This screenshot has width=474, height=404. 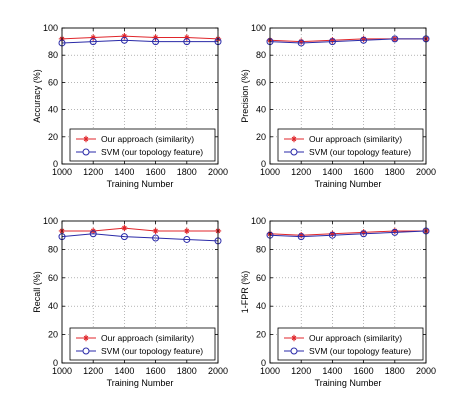 What do you see at coordinates (37, 96) in the screenshot?
I see `y-axis-title: Accuracy (%)` at bounding box center [37, 96].